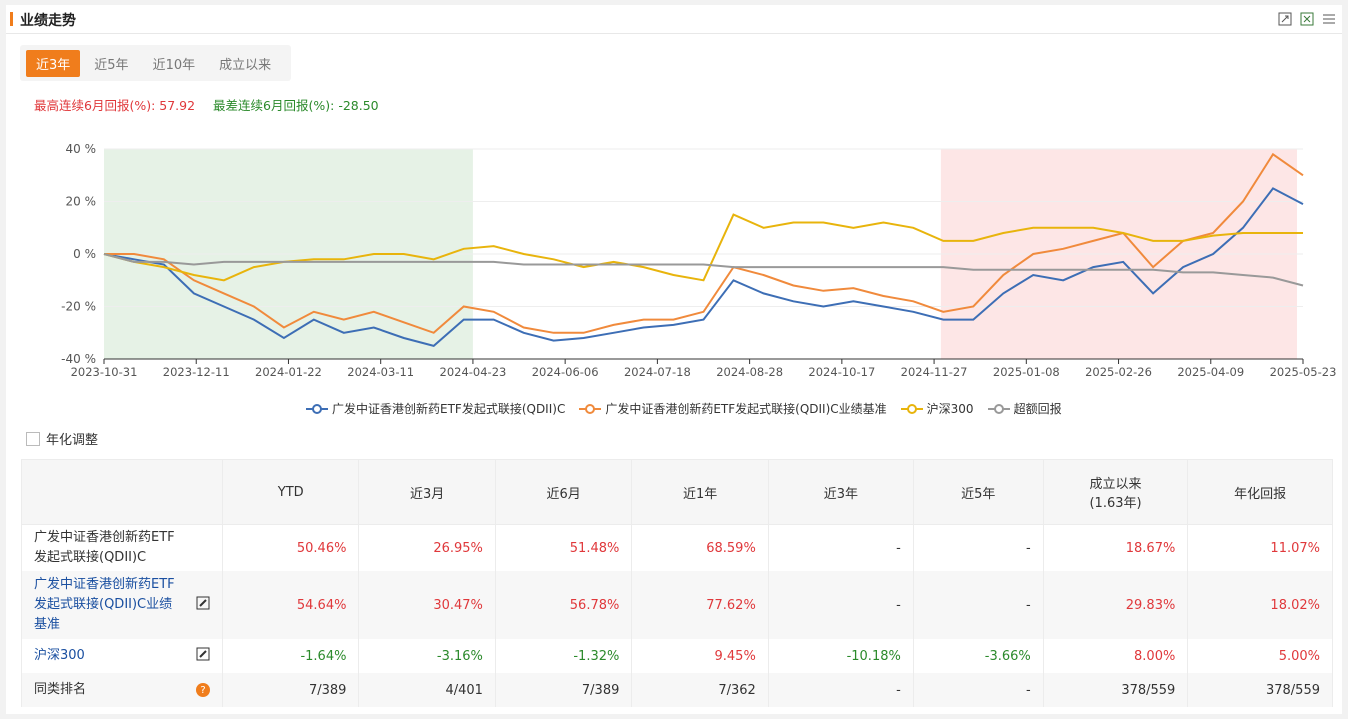 The height and width of the screenshot is (719, 1348). I want to click on x-tick-label: 2025-05-23, so click(1303, 372).